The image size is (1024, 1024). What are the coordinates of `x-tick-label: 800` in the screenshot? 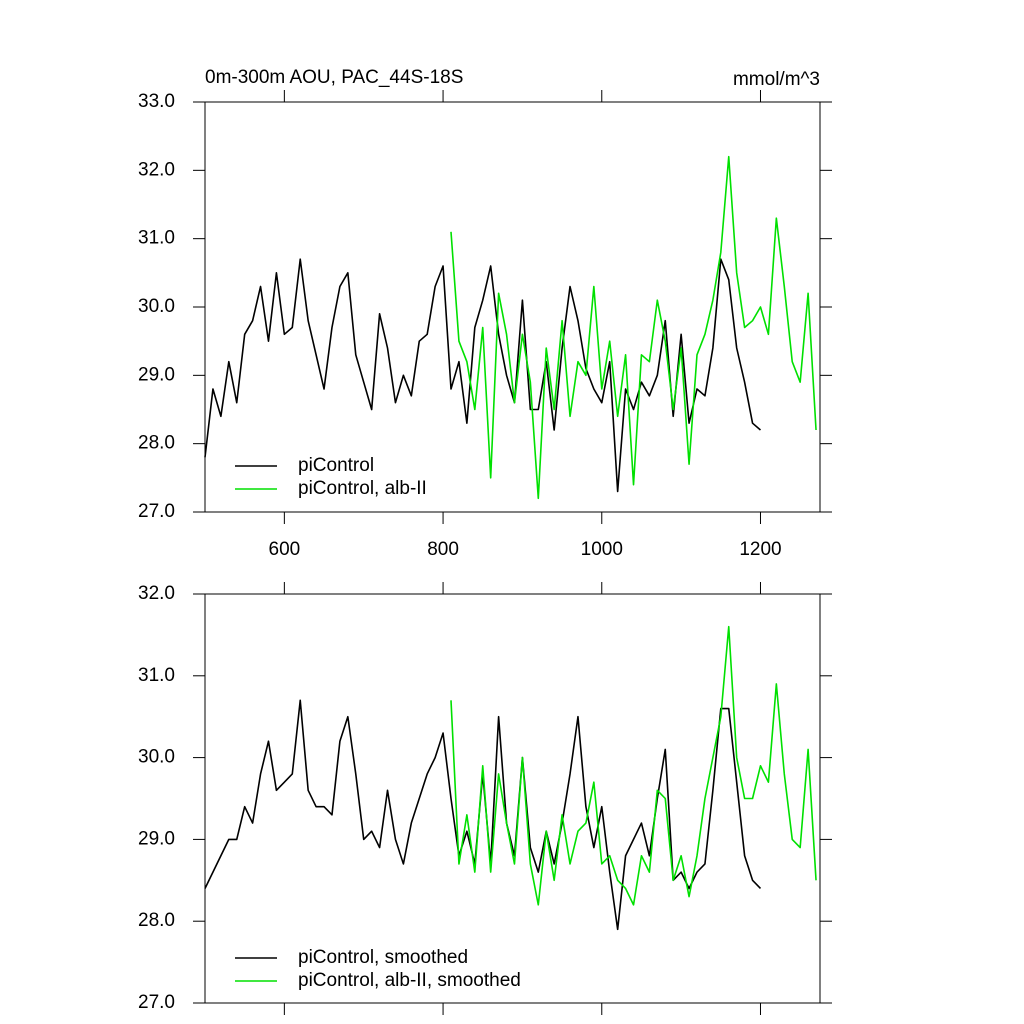 It's located at (443, 549).